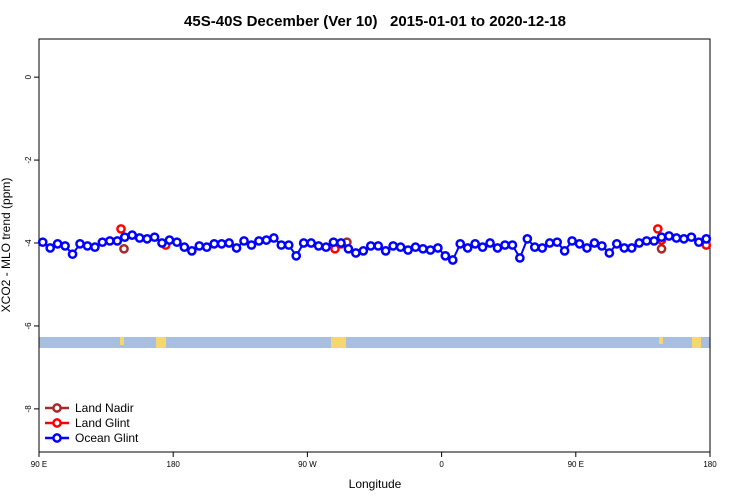 Image resolution: width=750 pixels, height=500 pixels. Describe the element at coordinates (28, 76) in the screenshot. I see `y-tick-label: 0` at that location.